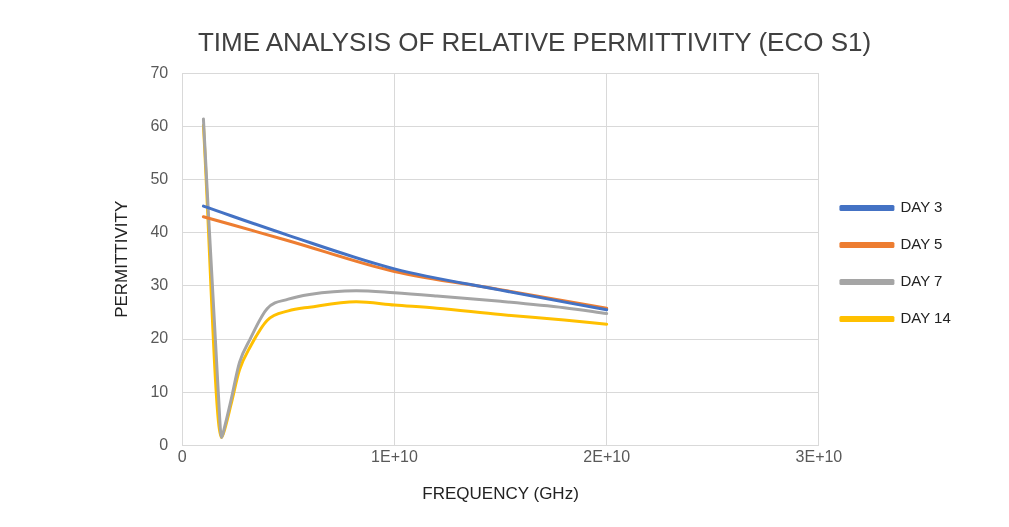 This screenshot has height=527, width=1009. Describe the element at coordinates (921, 281) in the screenshot. I see `legend-label: DAY 7` at that location.